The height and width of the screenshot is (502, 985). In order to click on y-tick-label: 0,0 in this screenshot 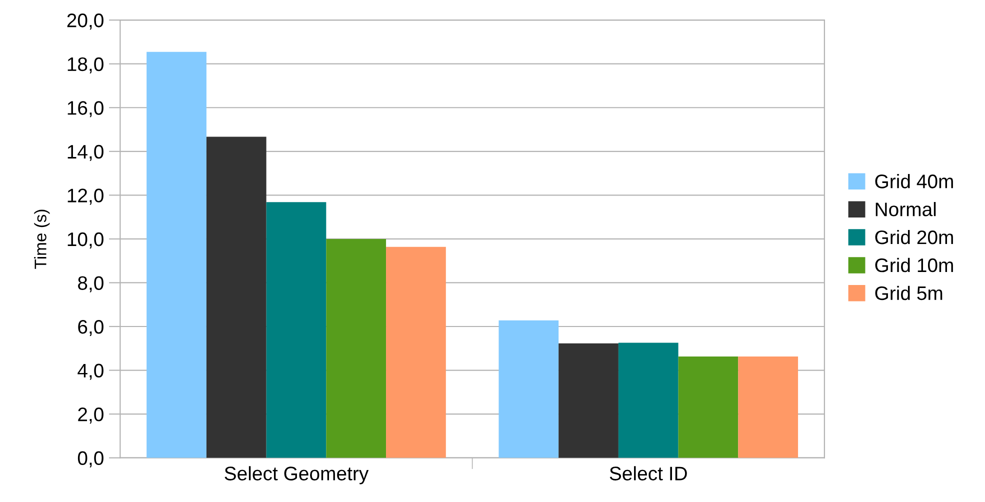, I will do `click(91, 459)`.